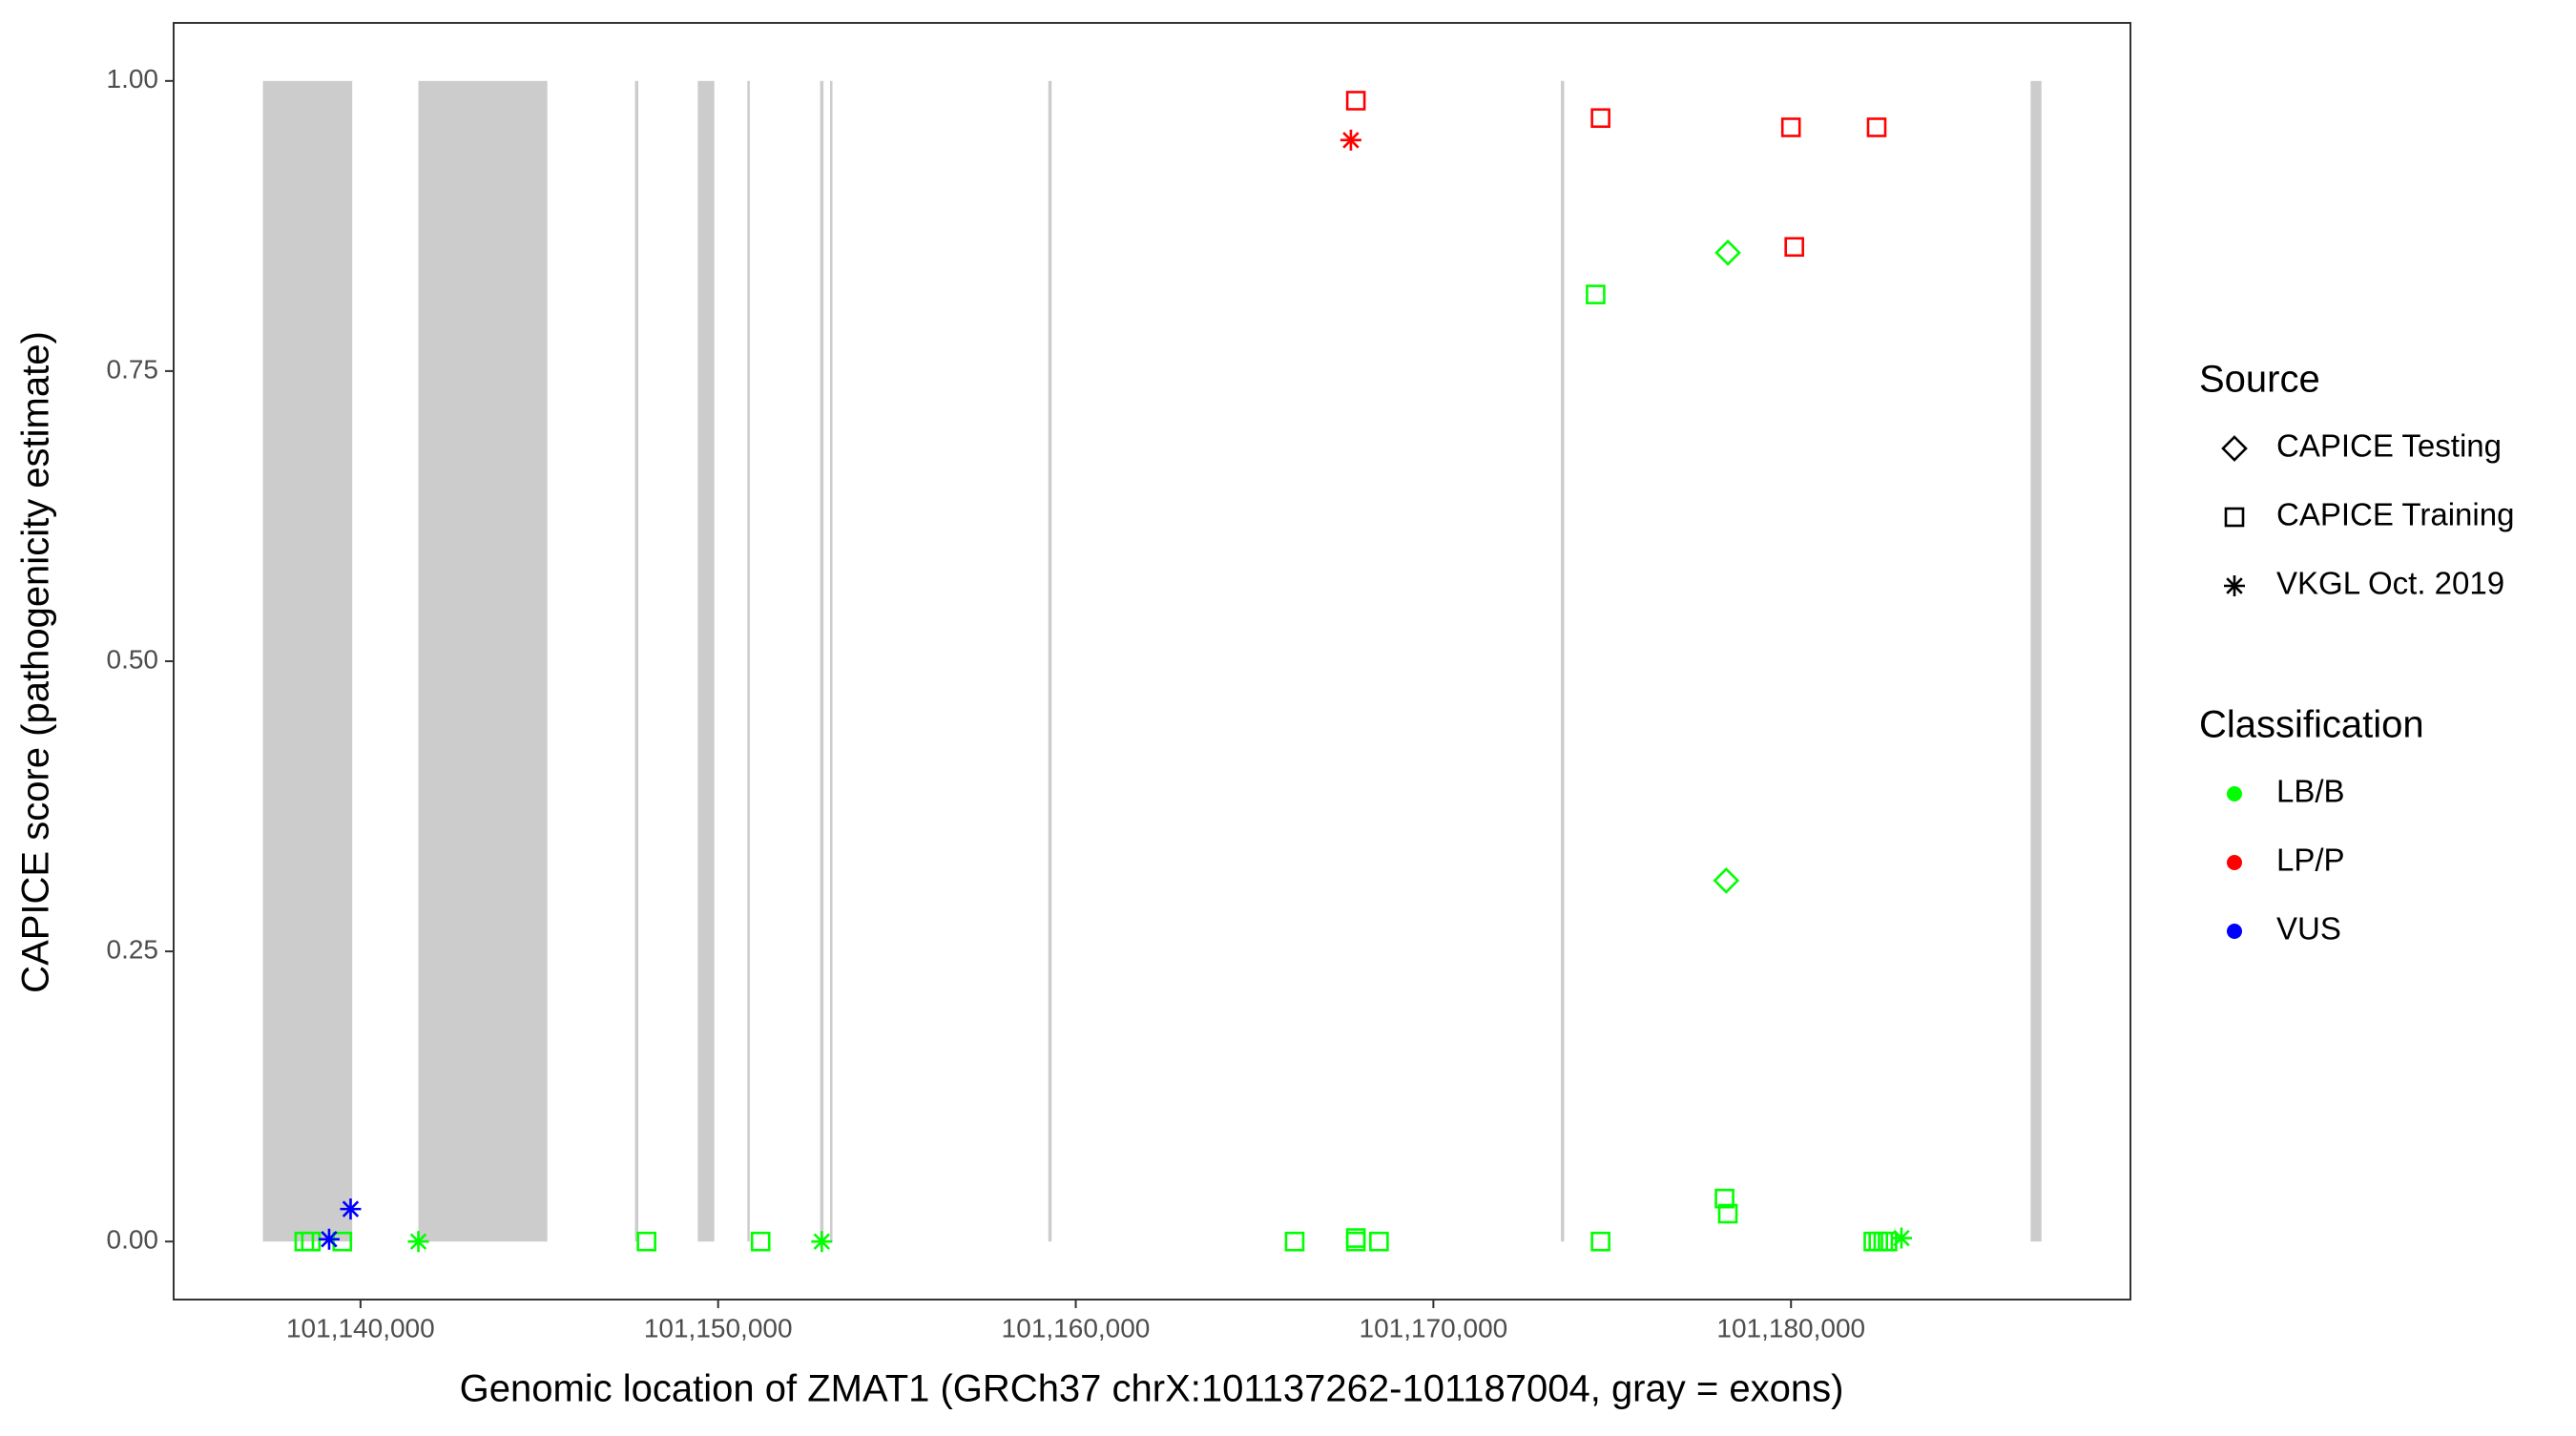 The image size is (2576, 1436). I want to click on legend-label: VKGL Oct. 2019, so click(2390, 583).